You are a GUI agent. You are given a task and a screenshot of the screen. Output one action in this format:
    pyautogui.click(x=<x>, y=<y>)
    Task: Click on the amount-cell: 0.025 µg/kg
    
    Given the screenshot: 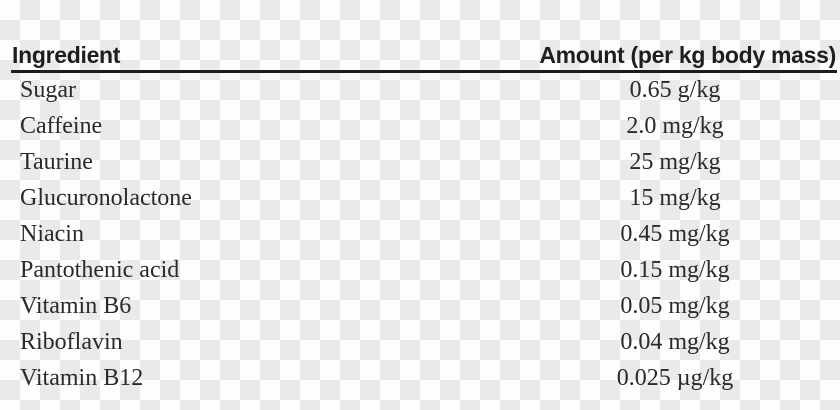 What is the action you would take?
    pyautogui.click(x=675, y=377)
    